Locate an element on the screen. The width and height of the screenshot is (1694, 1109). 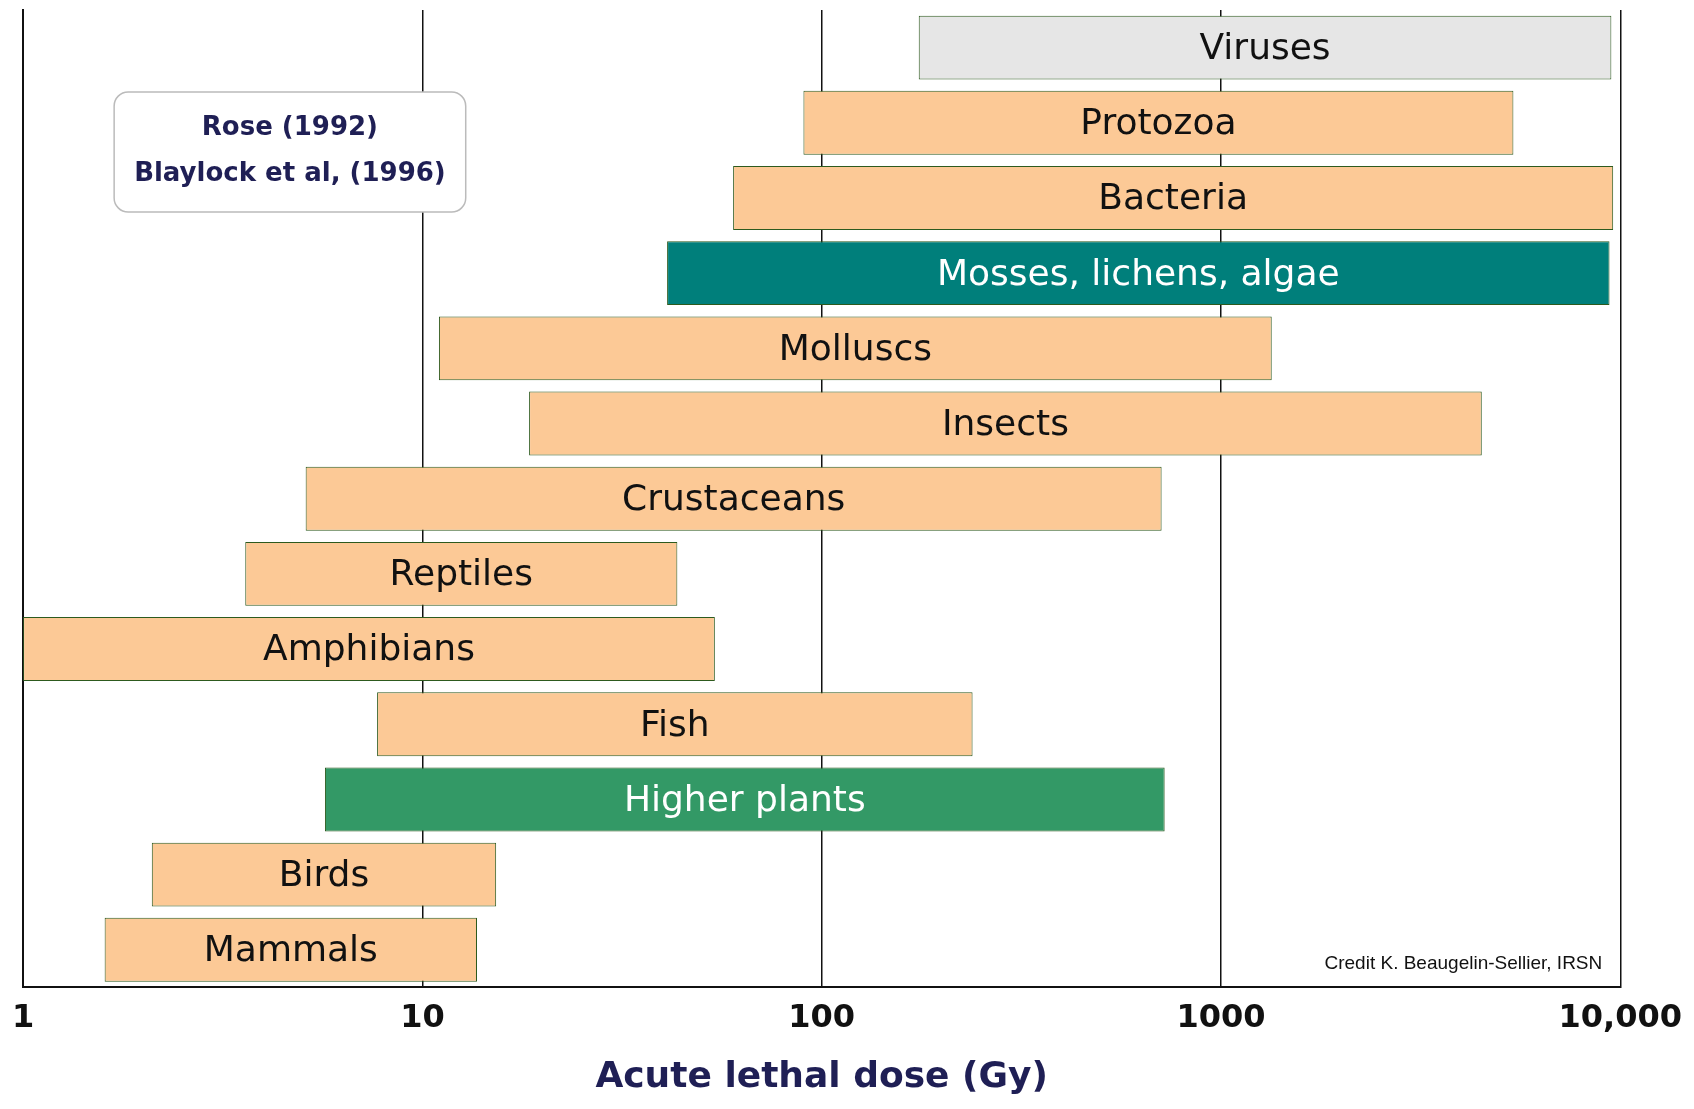
y-tick-label: Birds is located at coordinates (324, 873).